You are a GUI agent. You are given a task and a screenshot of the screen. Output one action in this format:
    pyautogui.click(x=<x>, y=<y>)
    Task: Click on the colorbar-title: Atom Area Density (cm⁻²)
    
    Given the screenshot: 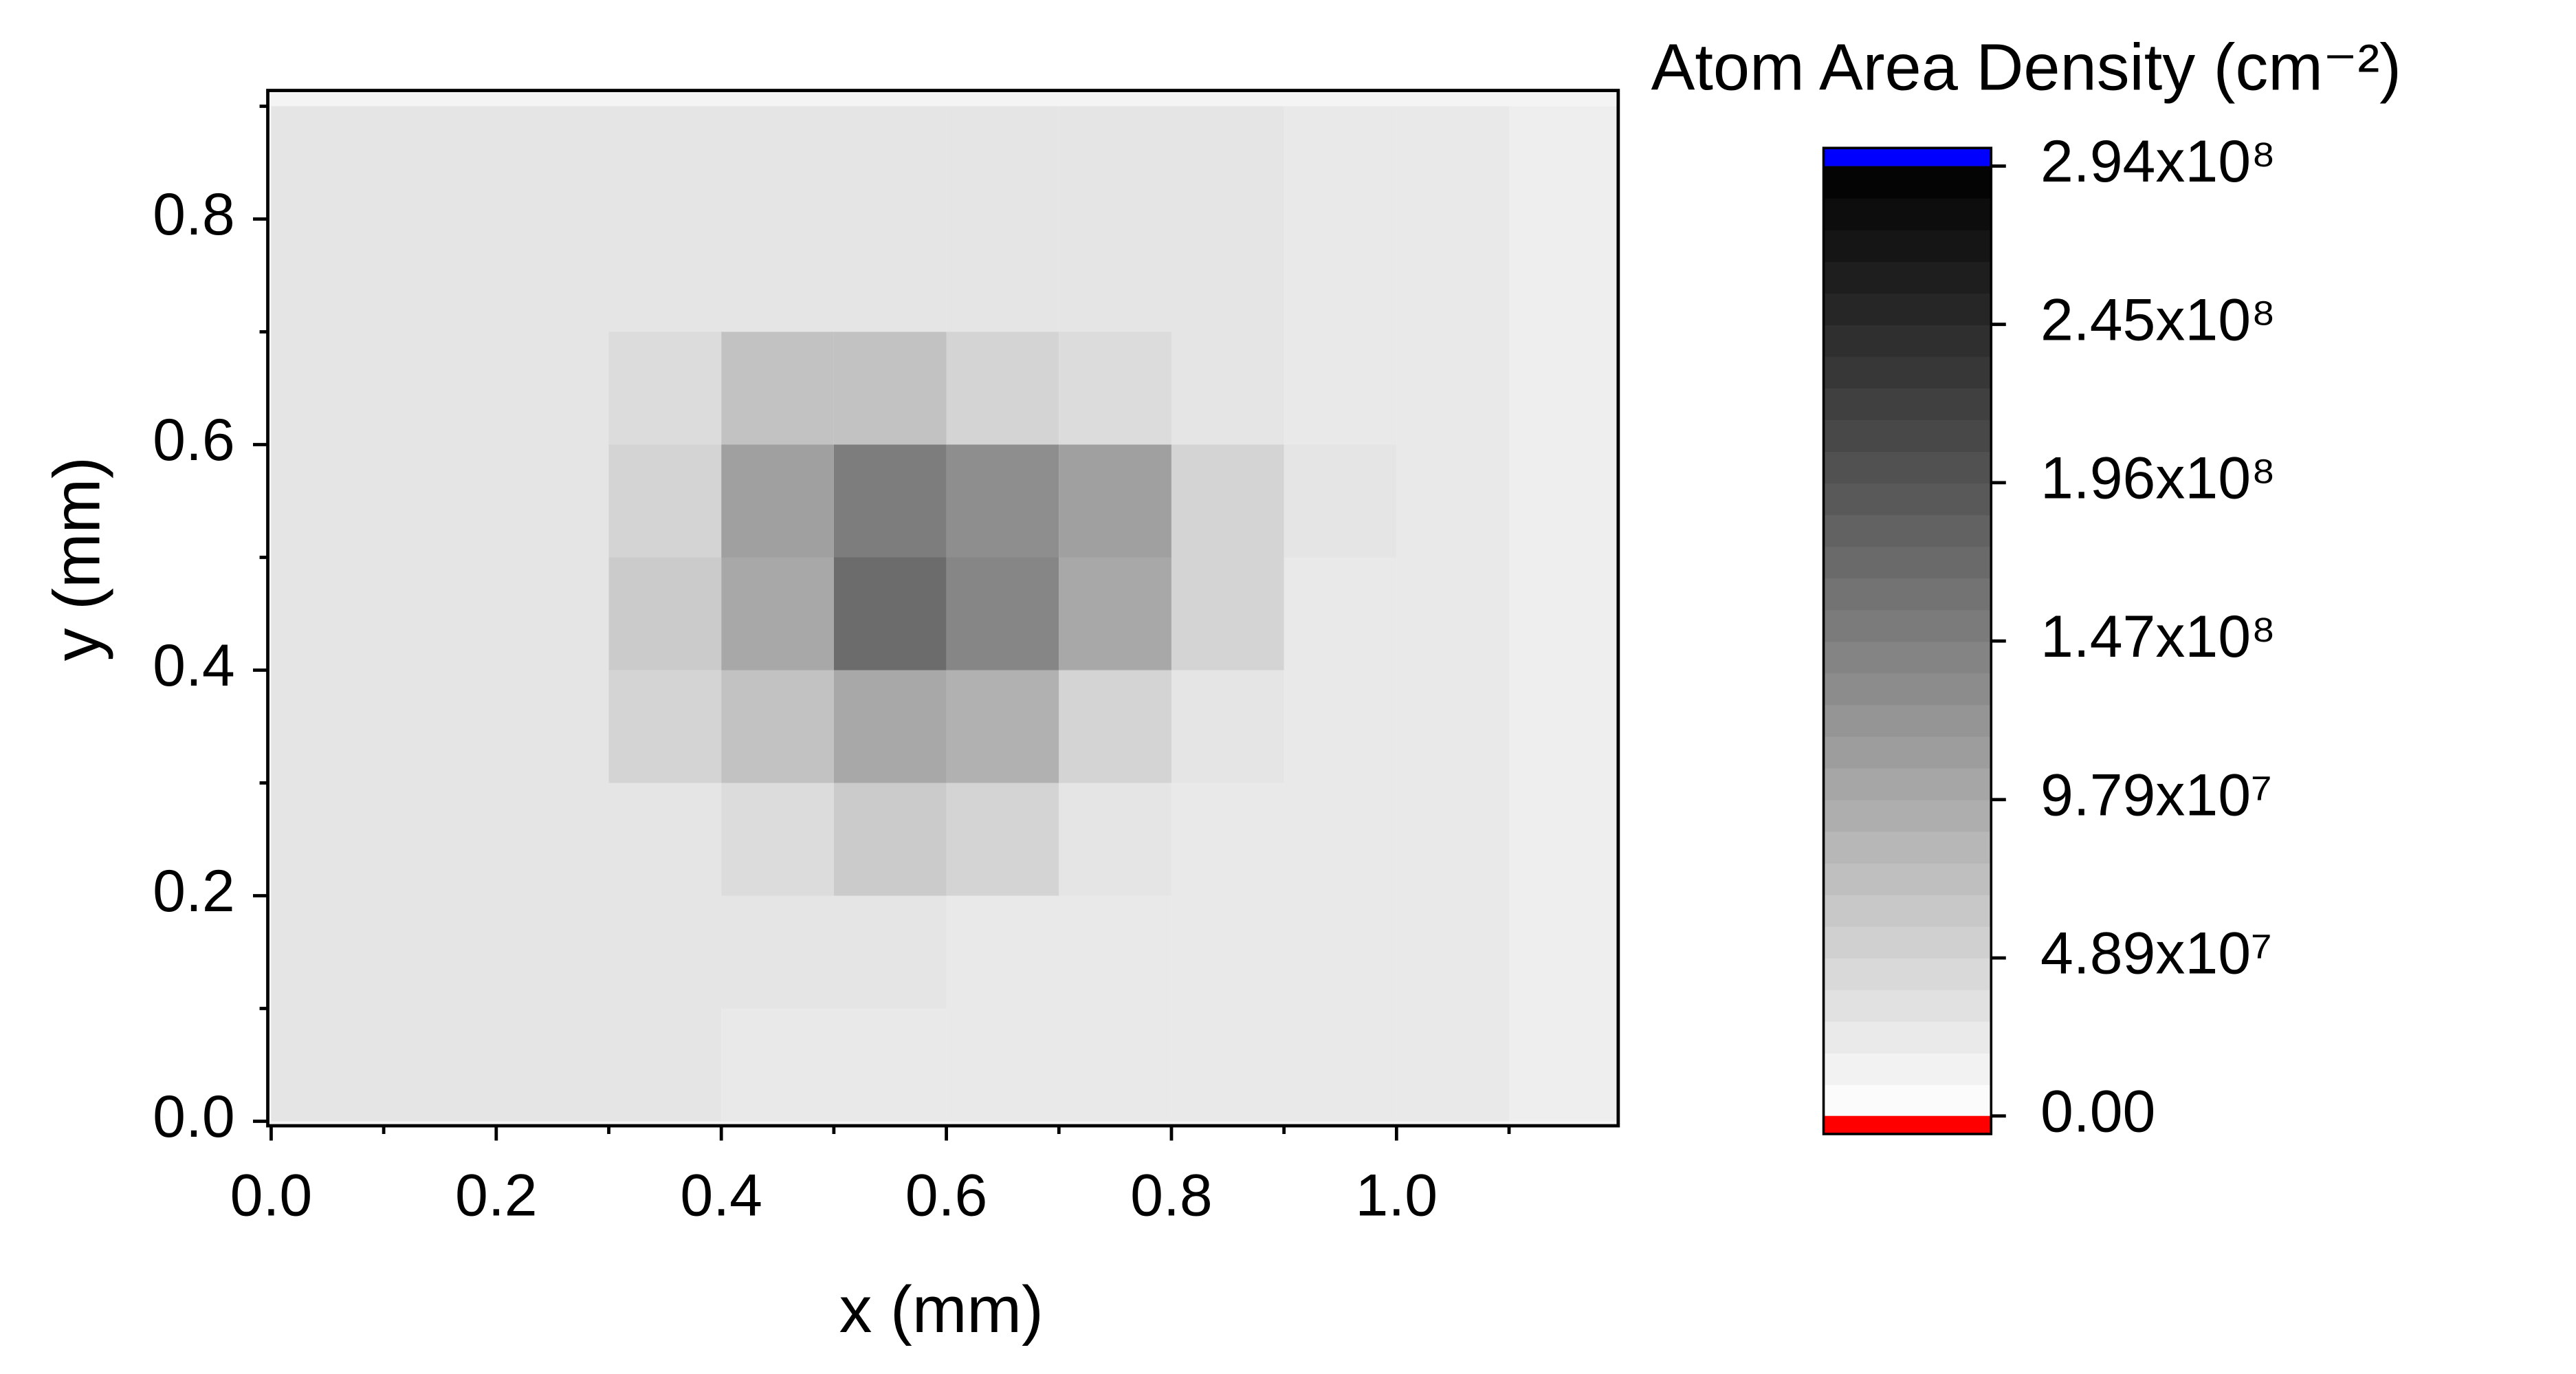 What is the action you would take?
    pyautogui.click(x=2026, y=68)
    